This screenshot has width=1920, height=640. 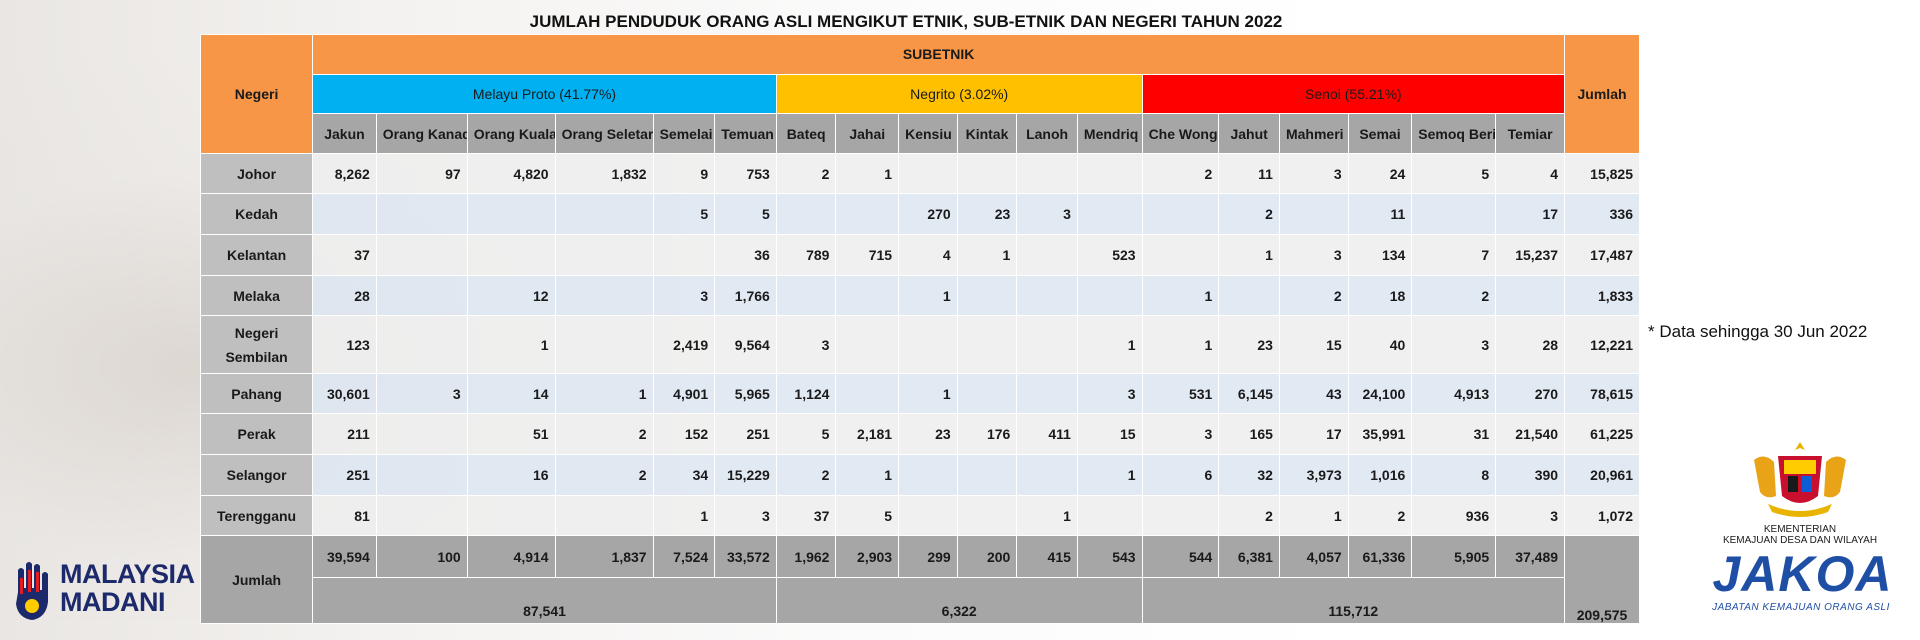 I want to click on subheader-orang-seletar: Orang Seletar, so click(x=604, y=133).